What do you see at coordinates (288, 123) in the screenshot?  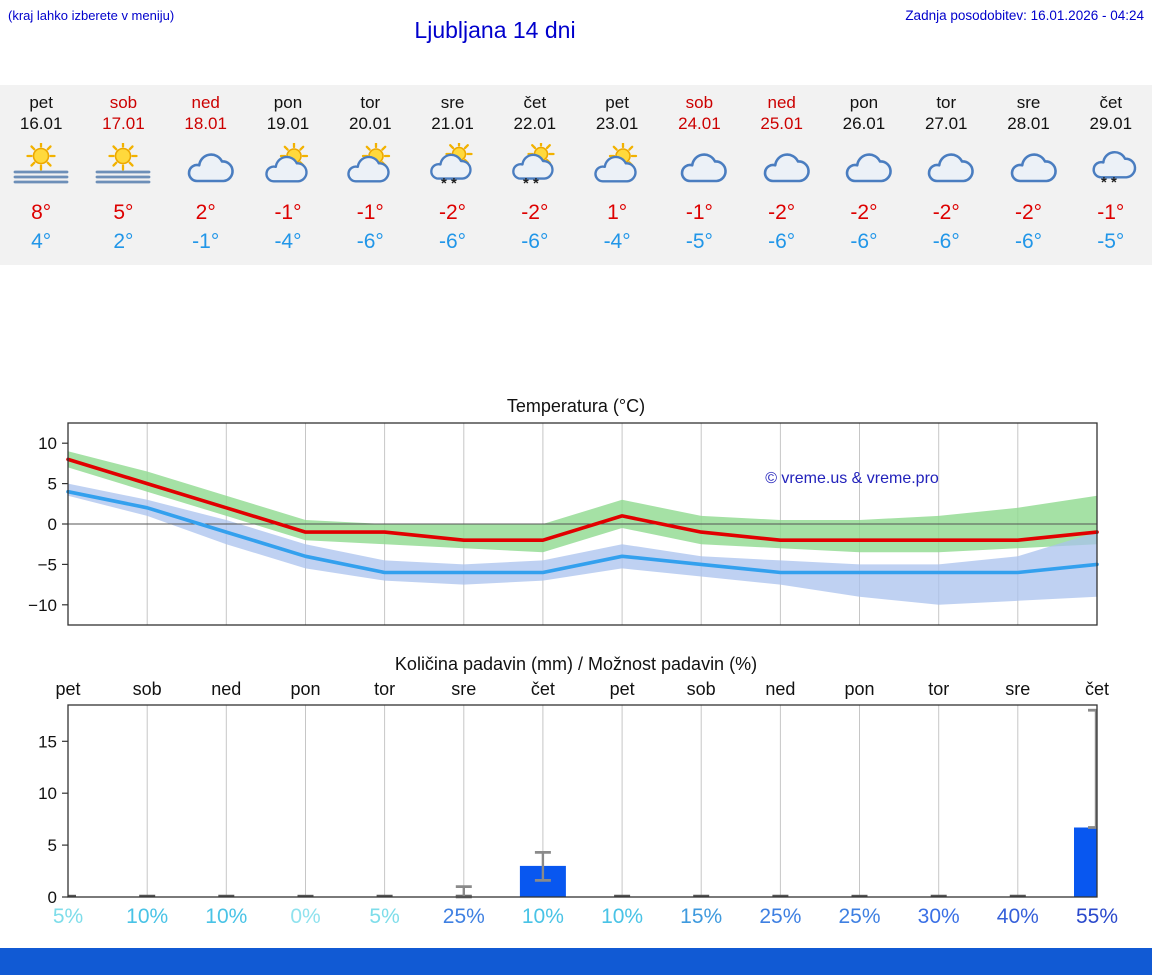 I see `day-date: 19.01` at bounding box center [288, 123].